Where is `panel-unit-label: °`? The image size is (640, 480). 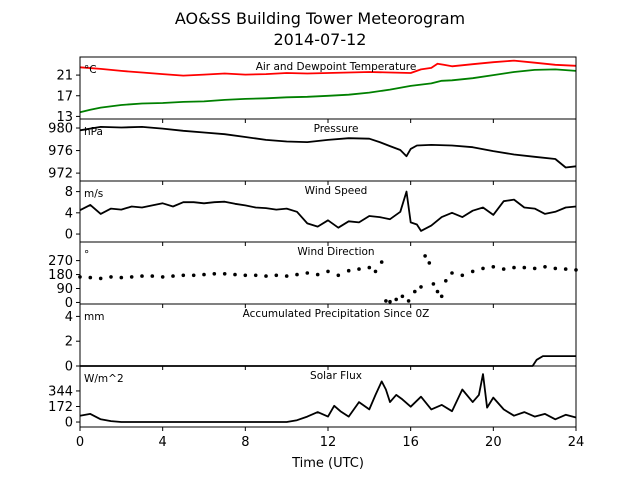
panel-unit-label: ° is located at coordinates (86, 255).